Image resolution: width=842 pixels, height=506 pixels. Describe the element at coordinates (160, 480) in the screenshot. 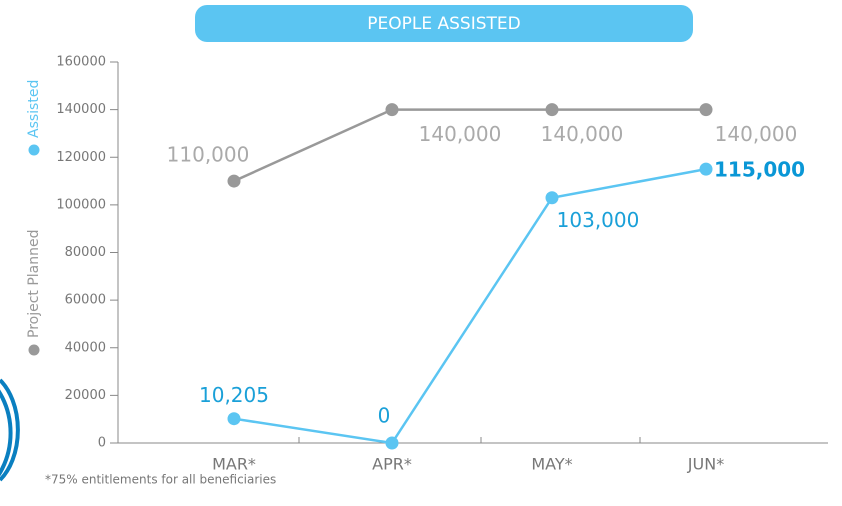

I see `footnote: *75% entitlements for all beneficiaries` at that location.